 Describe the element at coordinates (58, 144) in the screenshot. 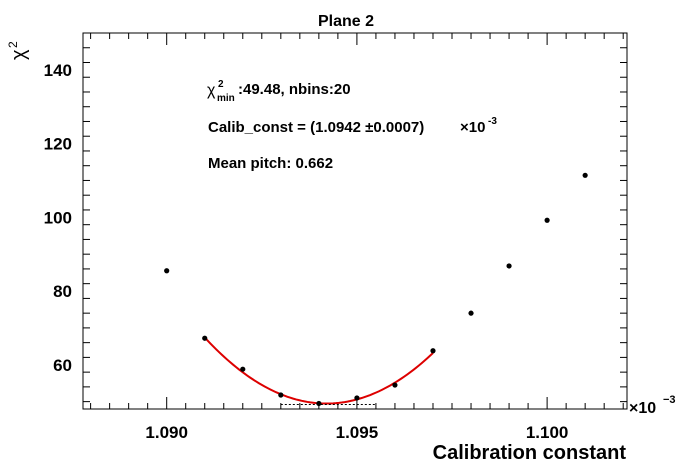

I see `y-tick-label: 120` at that location.